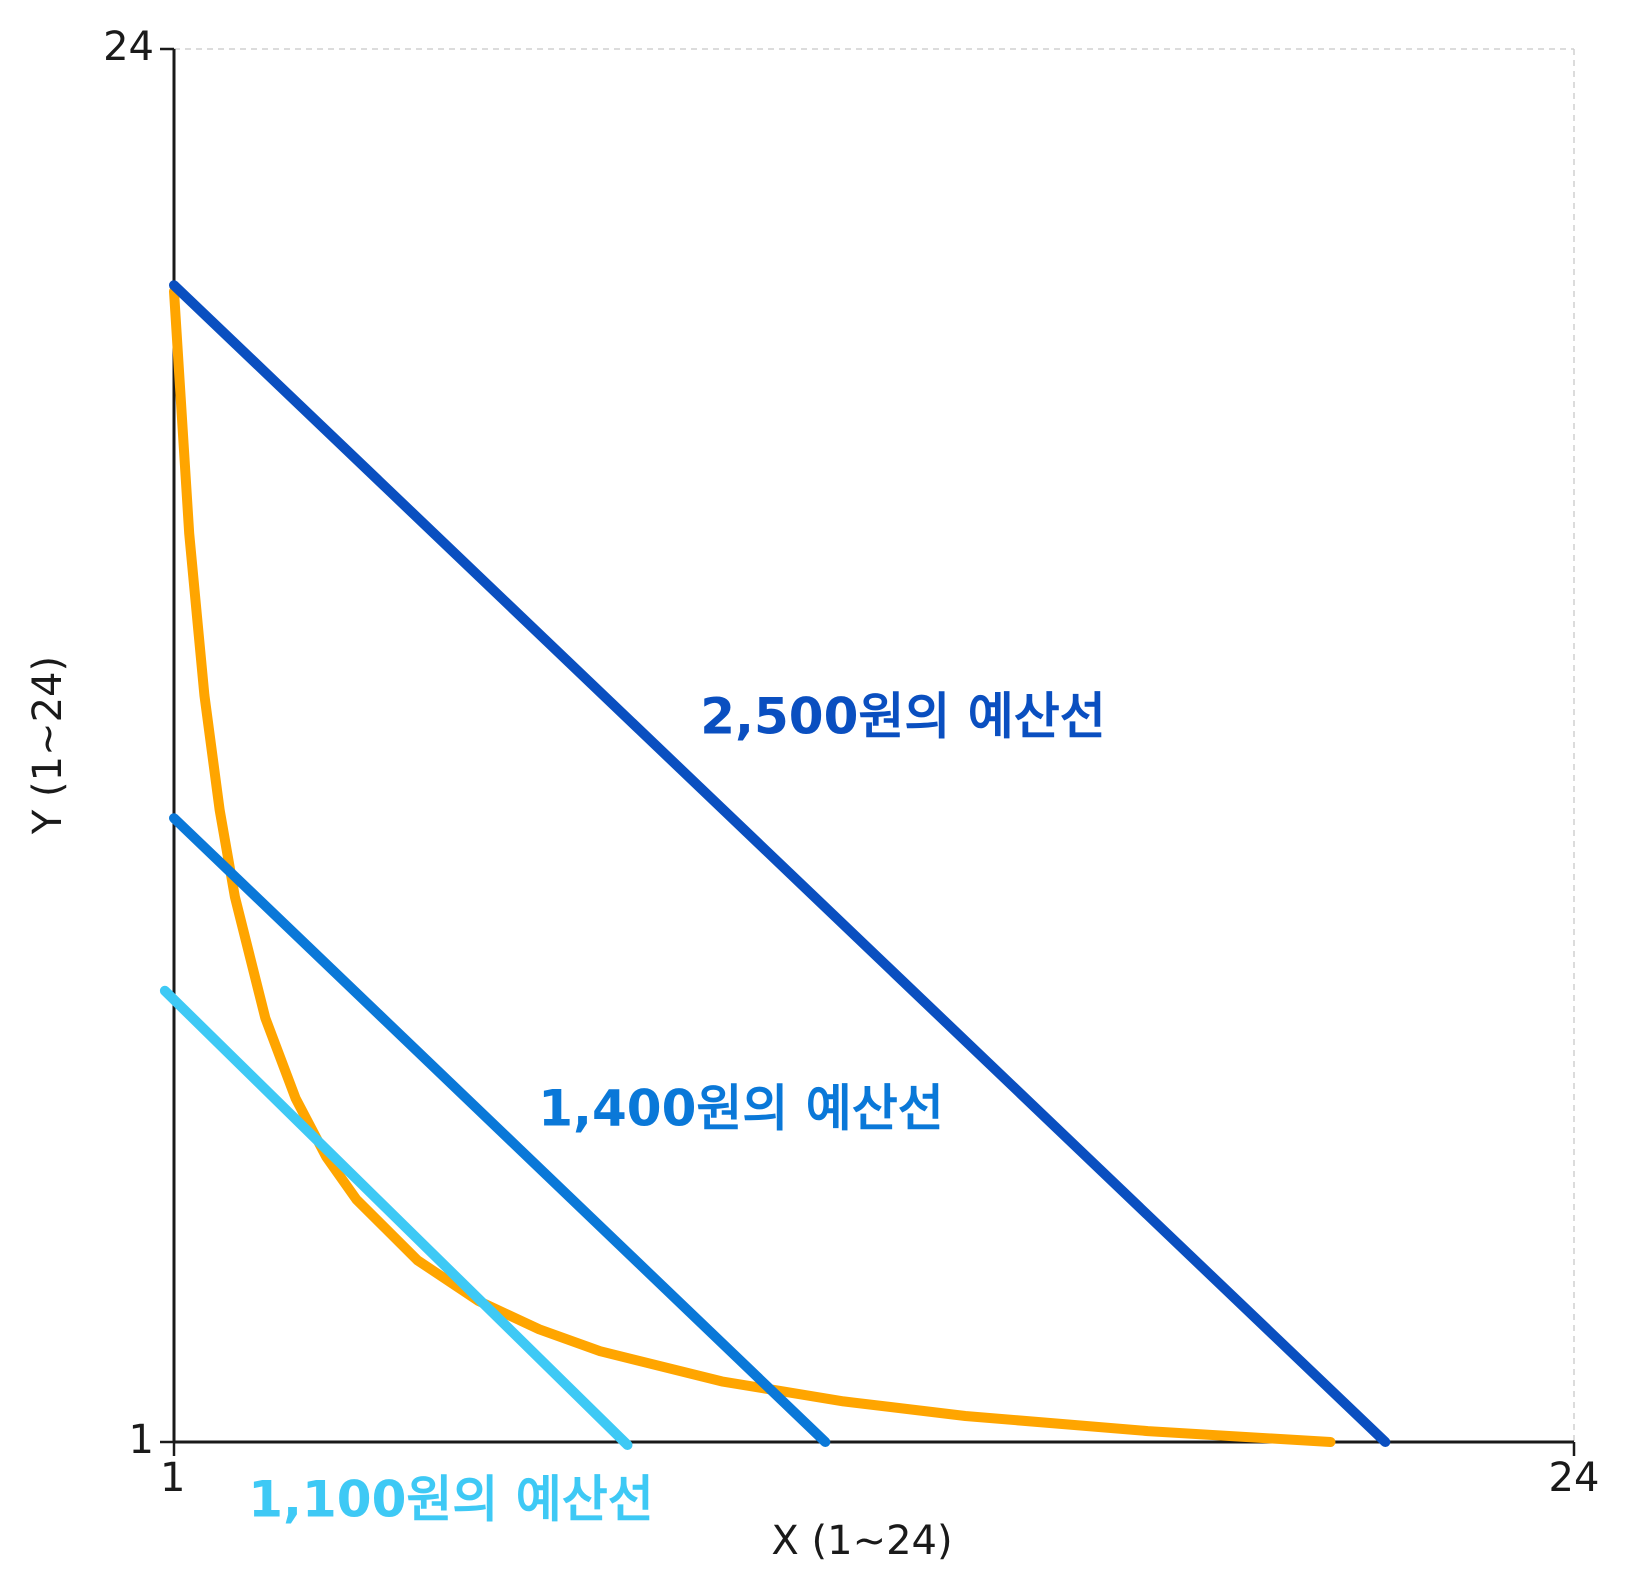 The width and height of the screenshot is (1629, 1592). I want to click on series-label: 2,500원의 예산선, so click(903, 717).